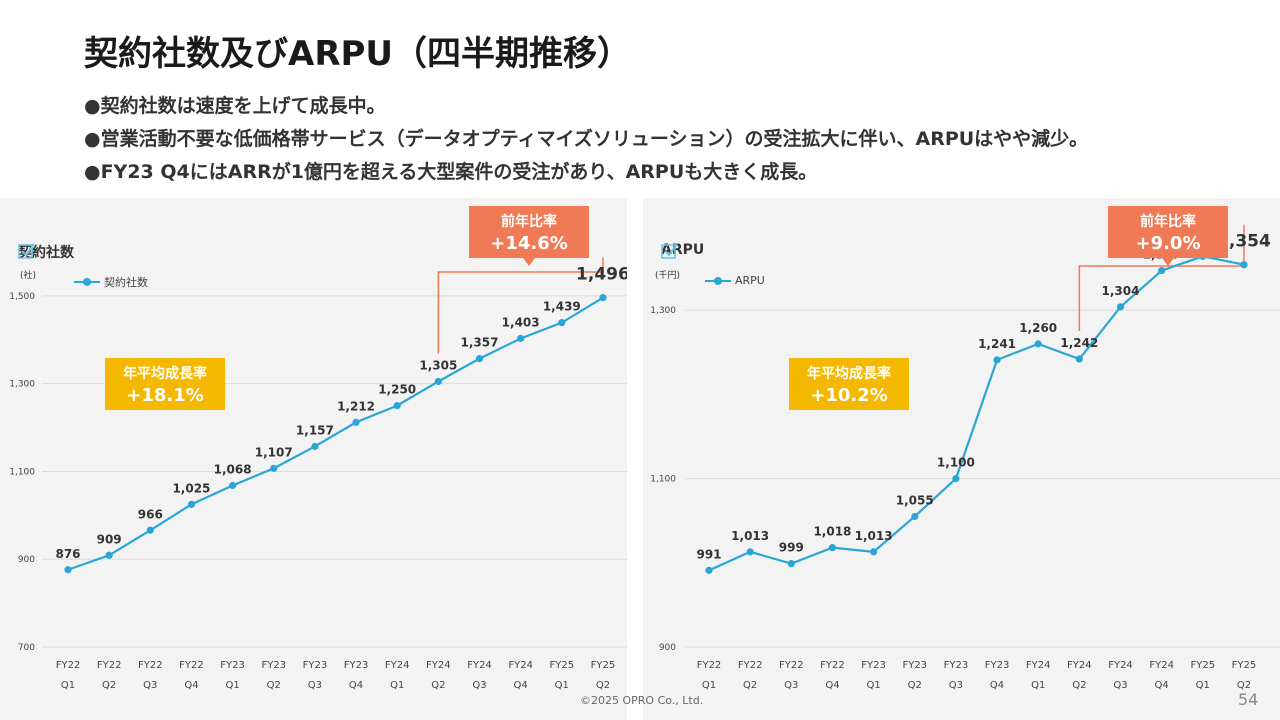  I want to click on cagr-value: +10.2%, so click(849, 395).